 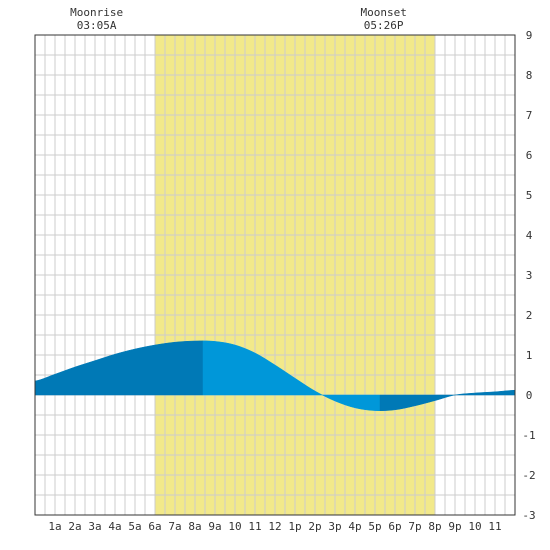 I want to click on x-tick-label: 4a, so click(x=114, y=526).